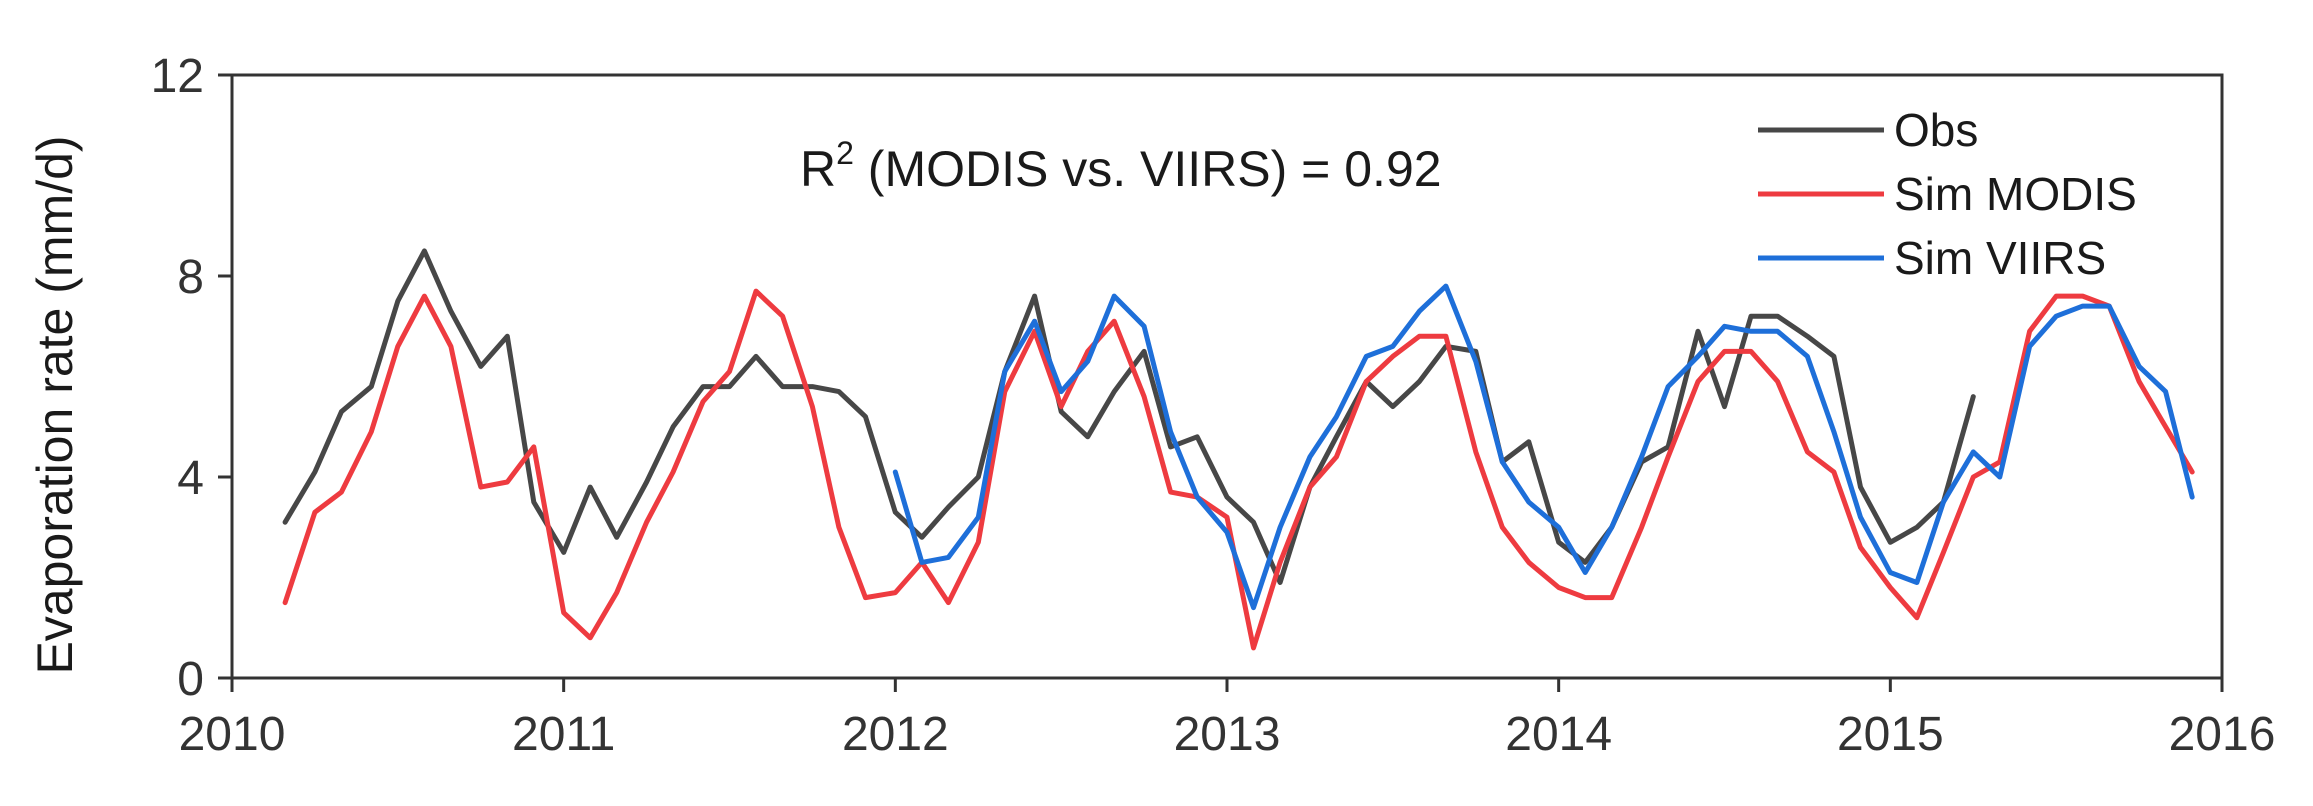  Describe the element at coordinates (2015, 194) in the screenshot. I see `legend-label-sim-modis: Sim MODIS` at that location.